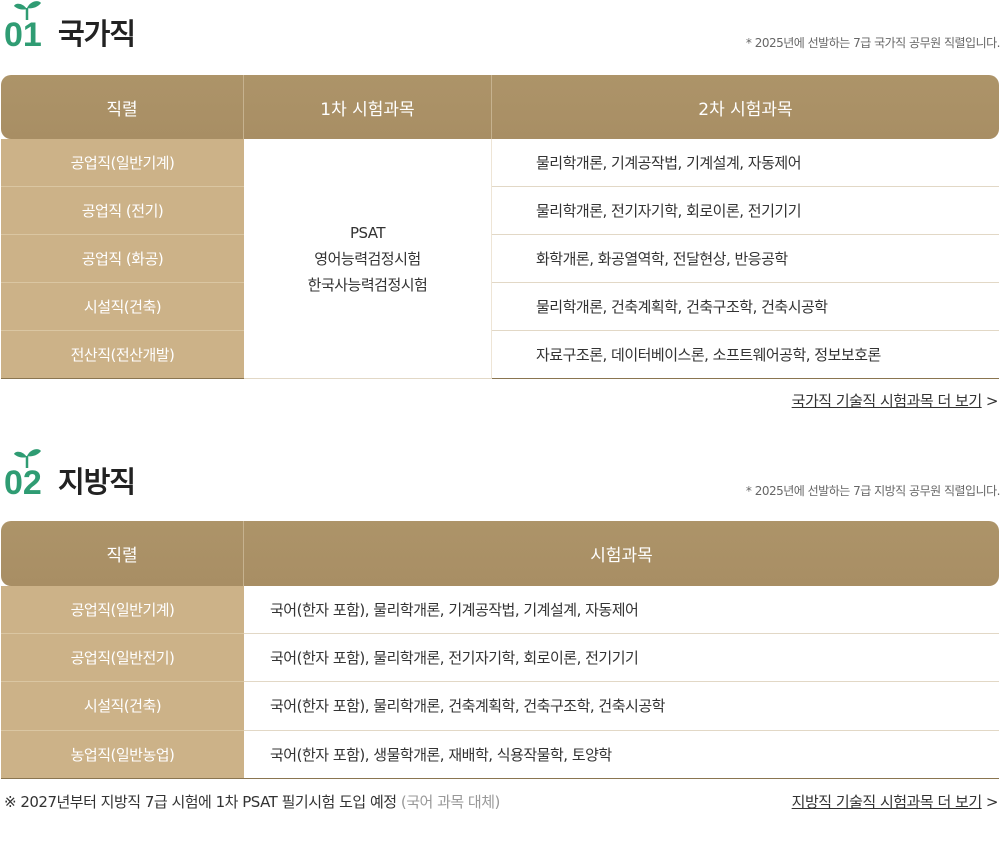  I want to click on section-number: 01, so click(23, 35).